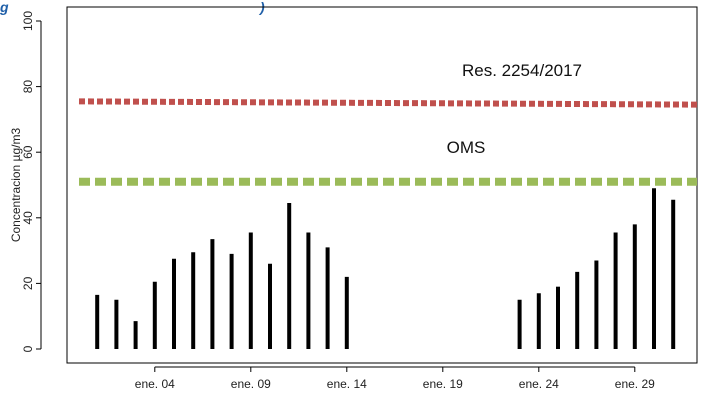  What do you see at coordinates (28, 21) in the screenshot?
I see `y-tick-label: 100` at bounding box center [28, 21].